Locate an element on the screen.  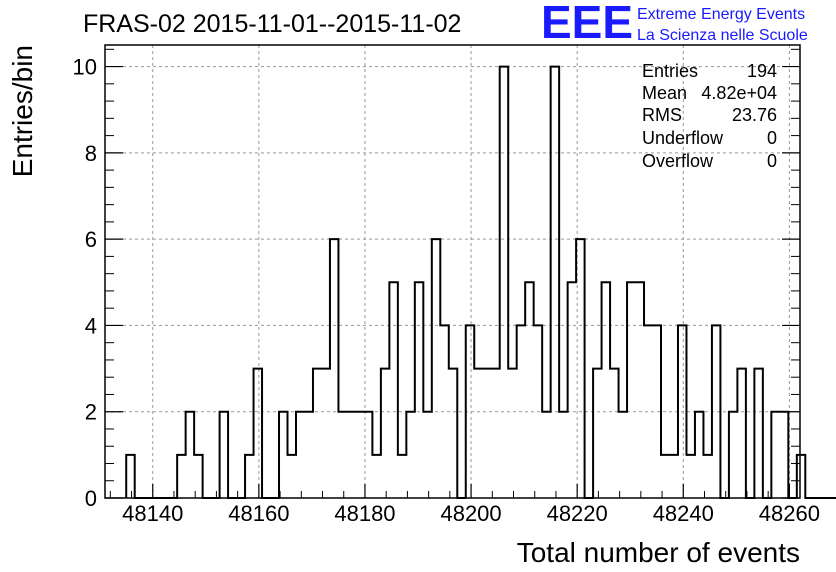
stat-overflow-value: 0 is located at coordinates (772, 161).